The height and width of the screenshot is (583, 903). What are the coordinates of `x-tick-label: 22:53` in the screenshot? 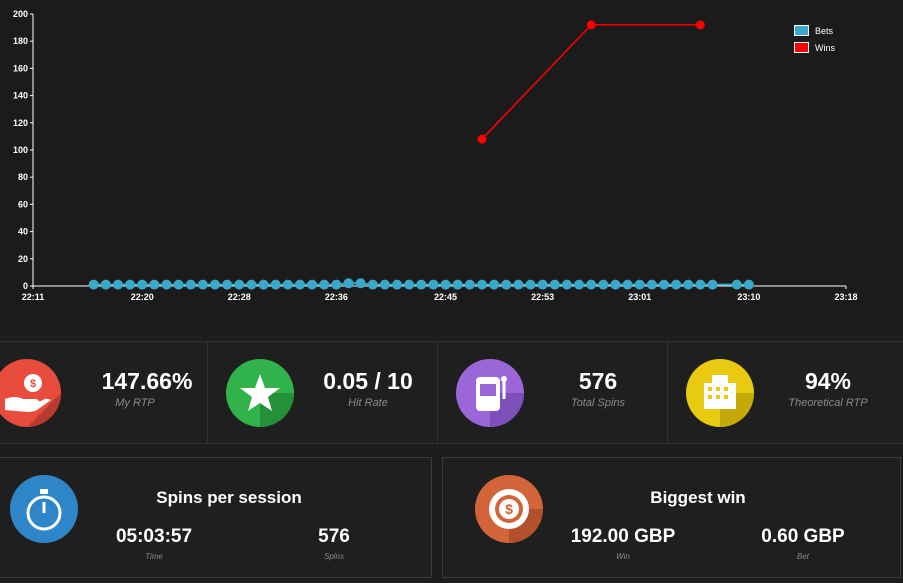 It's located at (542, 297).